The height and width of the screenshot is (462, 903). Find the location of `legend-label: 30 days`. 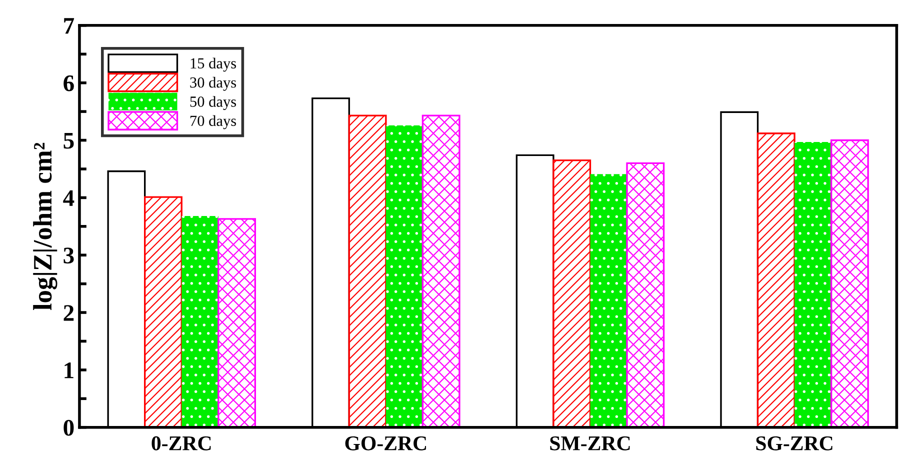

legend-label: 30 days is located at coordinates (213, 83).